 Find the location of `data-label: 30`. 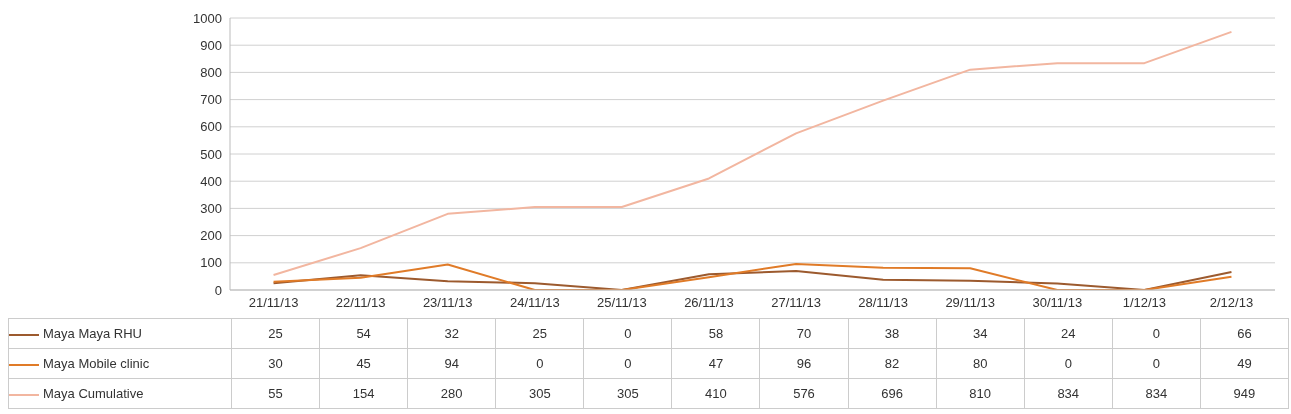

data-label: 30 is located at coordinates (275, 363).